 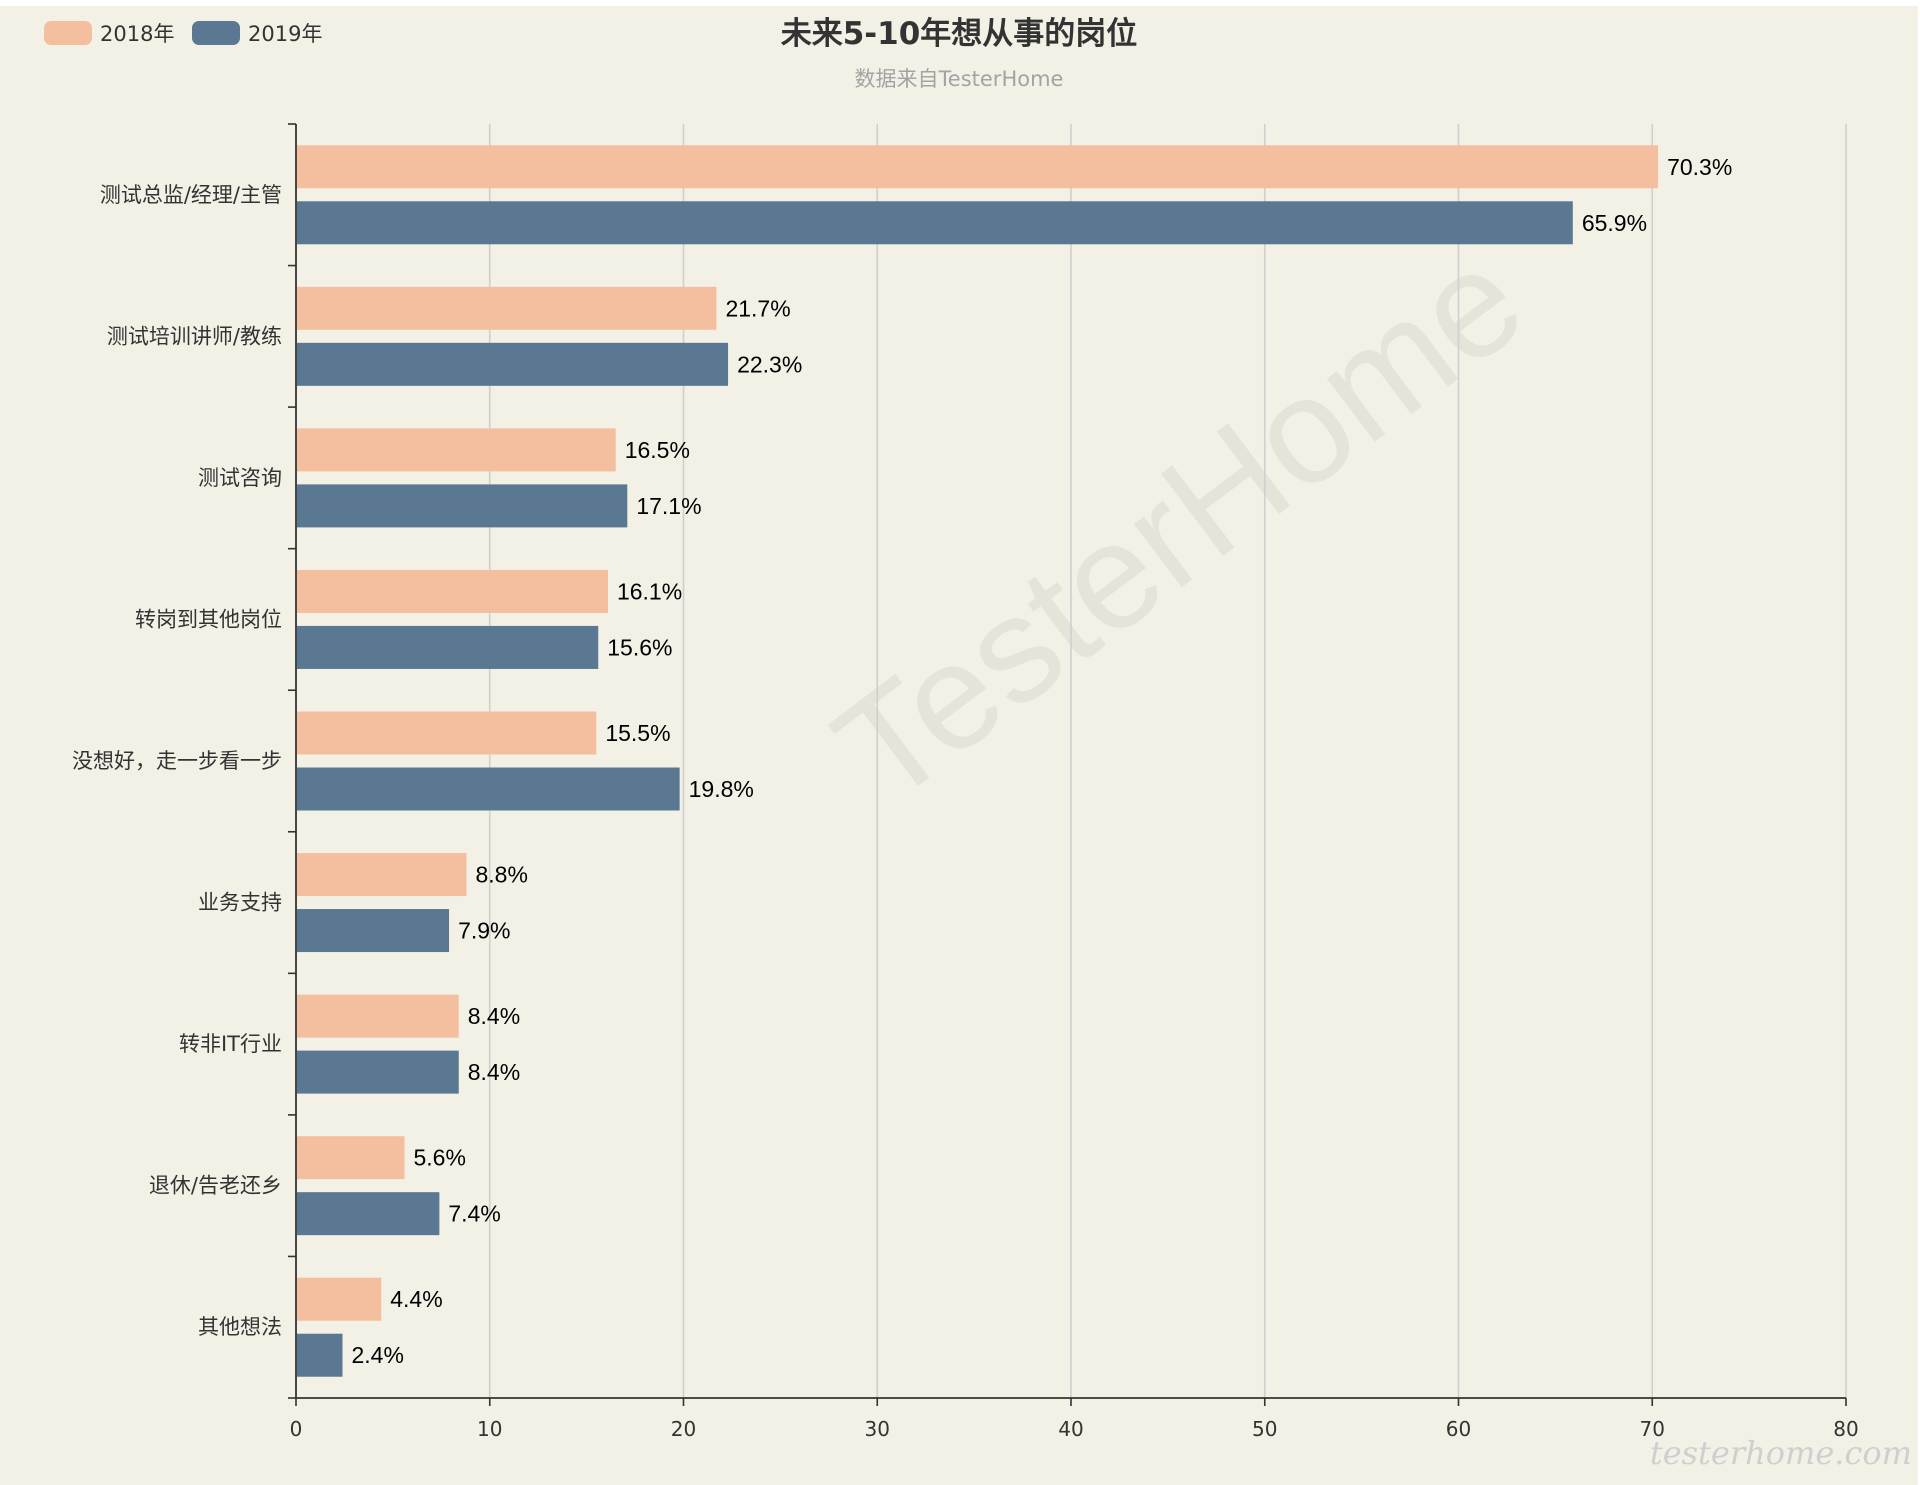 I want to click on data-label: 8.8%, so click(x=502, y=875).